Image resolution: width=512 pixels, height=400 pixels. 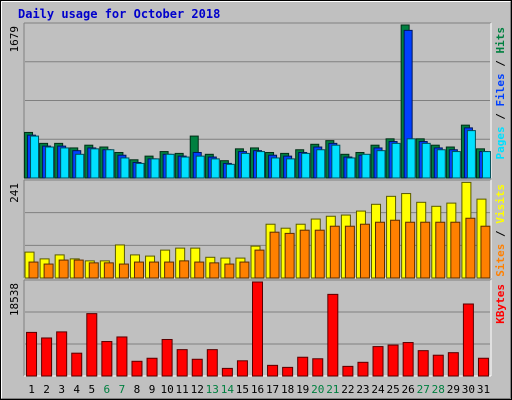 I want to click on x-tick-label: 20, so click(x=317, y=389).